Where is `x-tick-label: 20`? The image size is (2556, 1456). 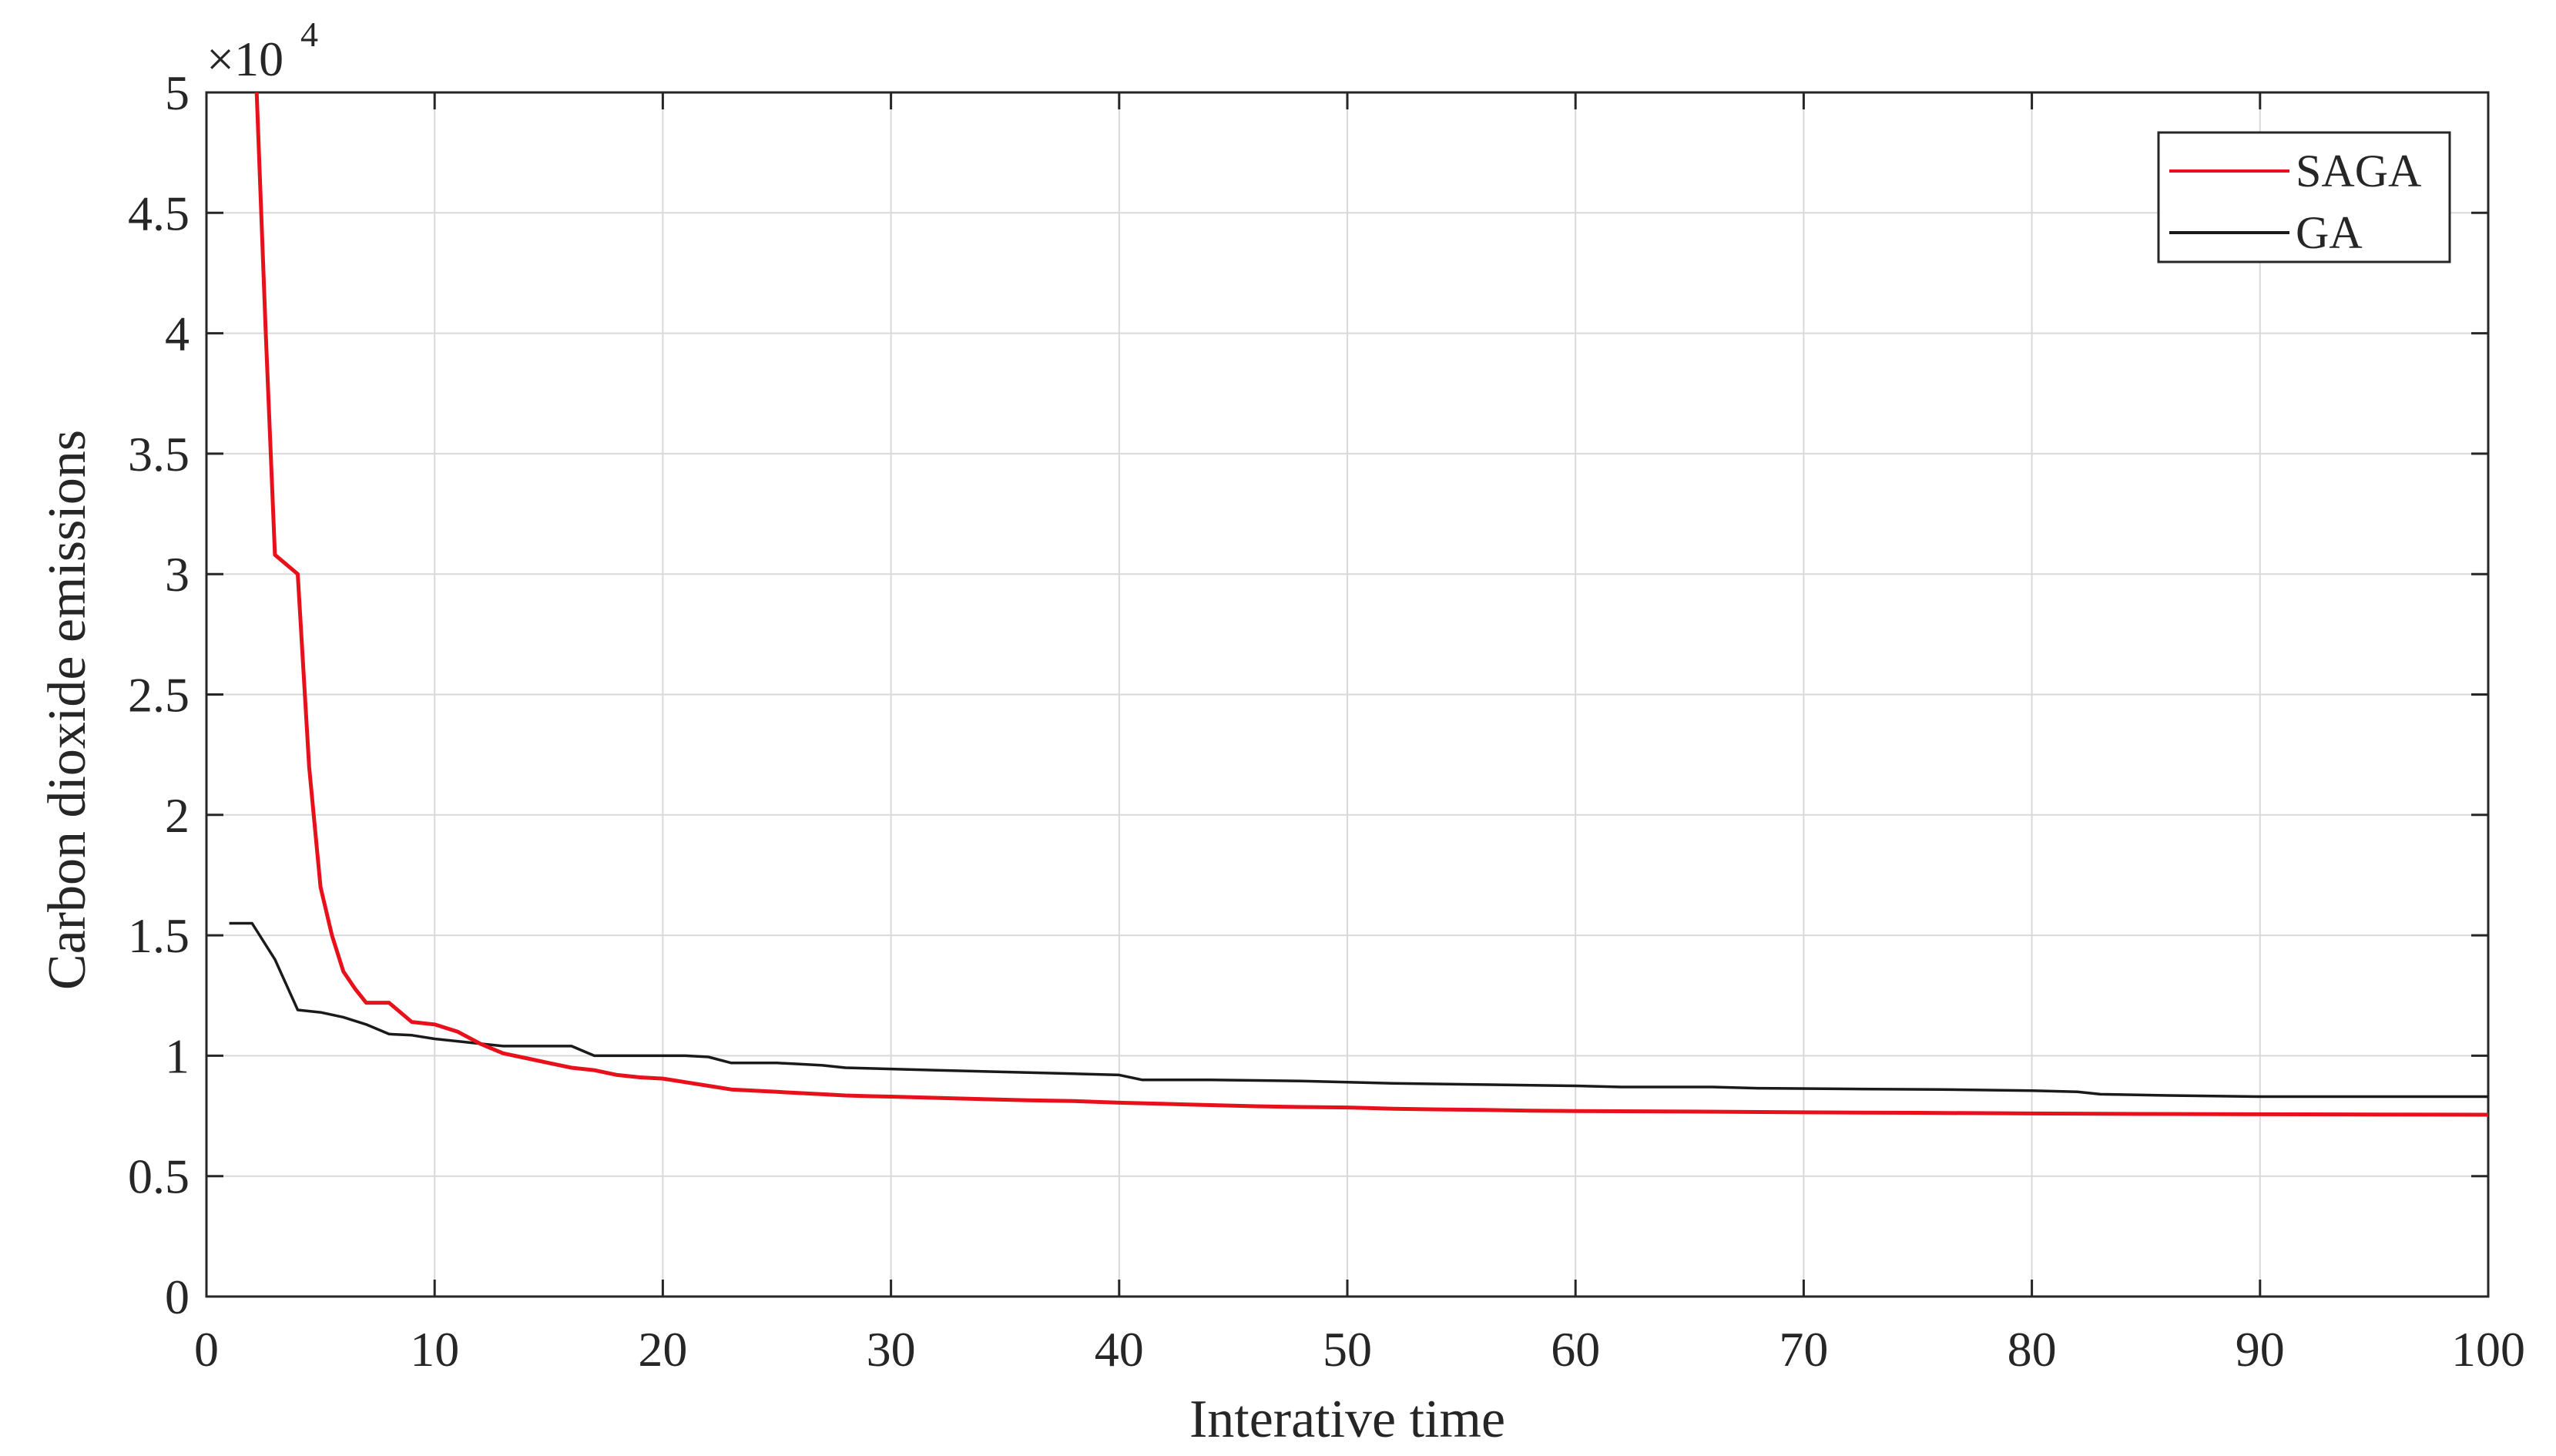
x-tick-label: 20 is located at coordinates (662, 1350).